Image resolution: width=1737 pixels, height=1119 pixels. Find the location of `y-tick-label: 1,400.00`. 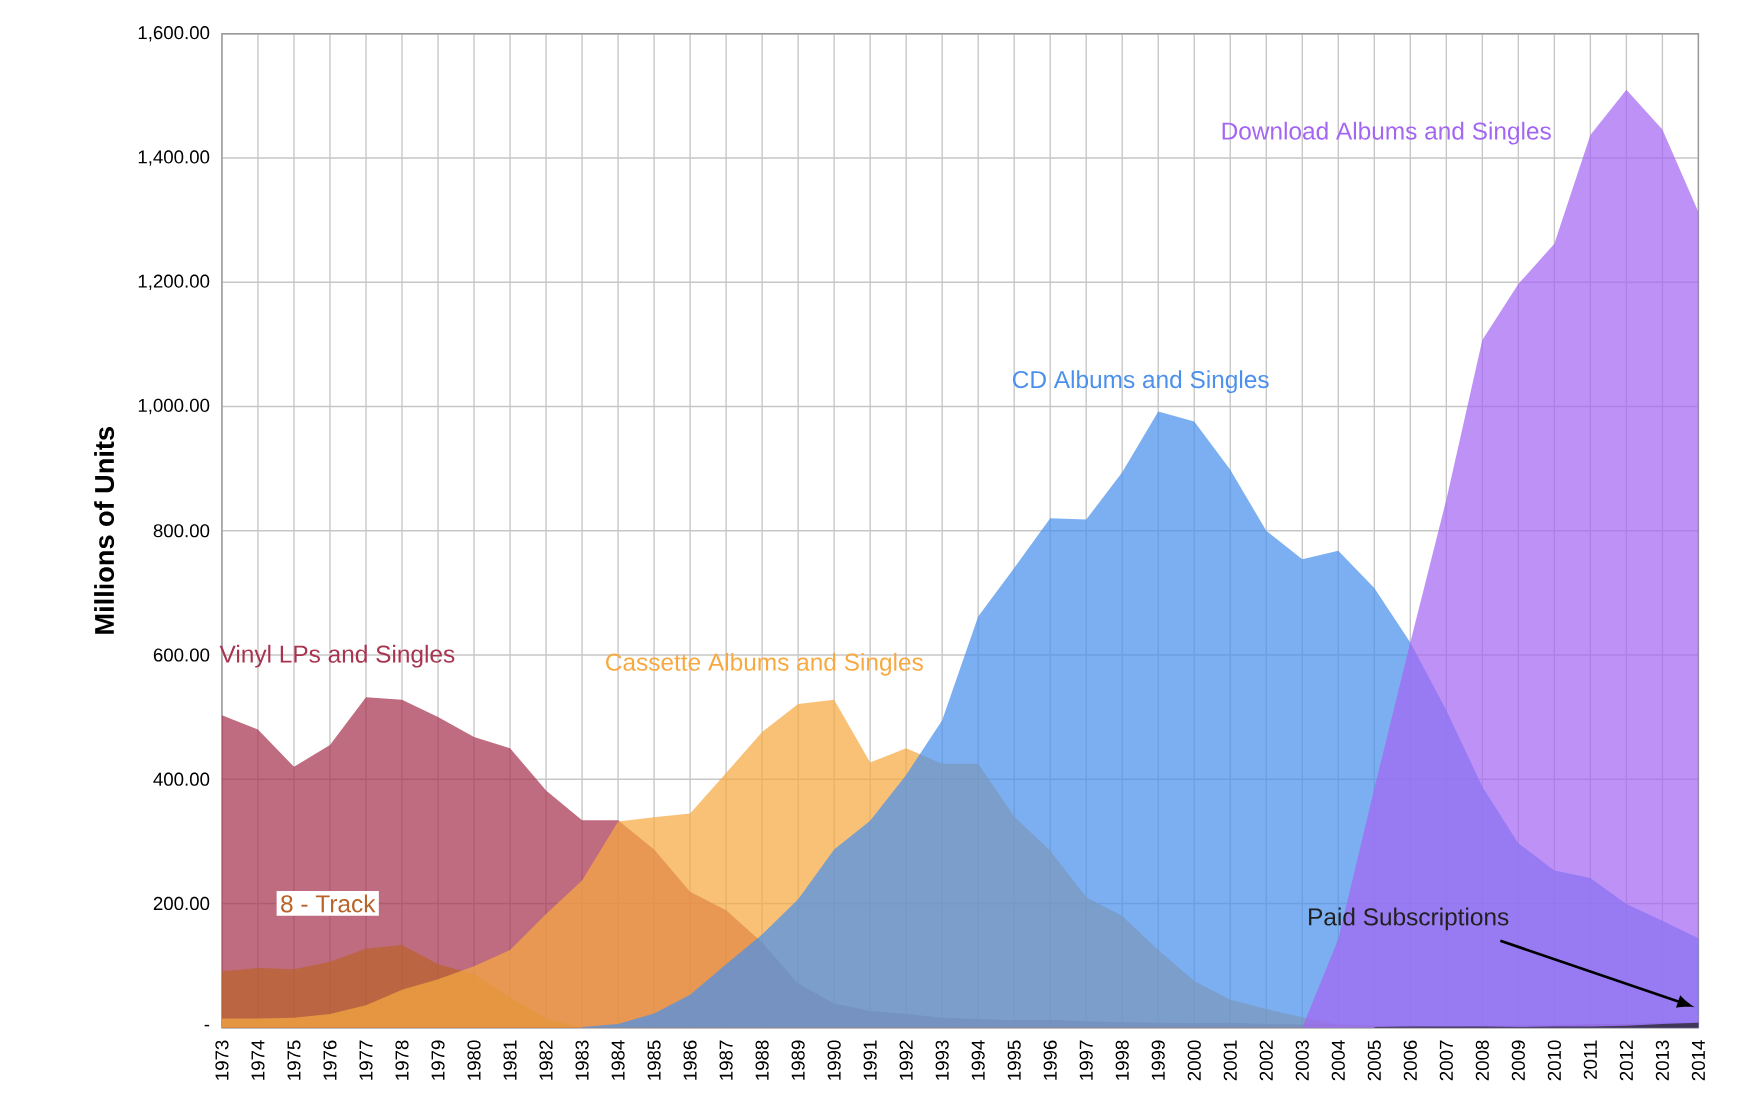

y-tick-label: 1,400.00 is located at coordinates (174, 158).